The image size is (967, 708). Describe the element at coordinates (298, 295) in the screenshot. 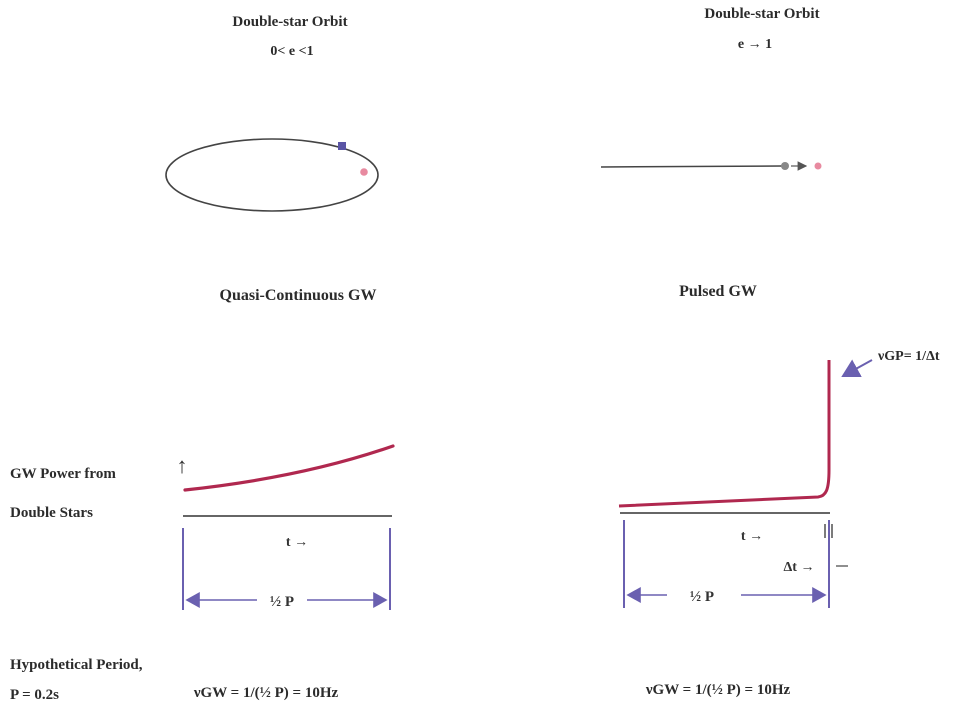

I see `quasi-continuous-title: Quasi-Continuous GW` at that location.